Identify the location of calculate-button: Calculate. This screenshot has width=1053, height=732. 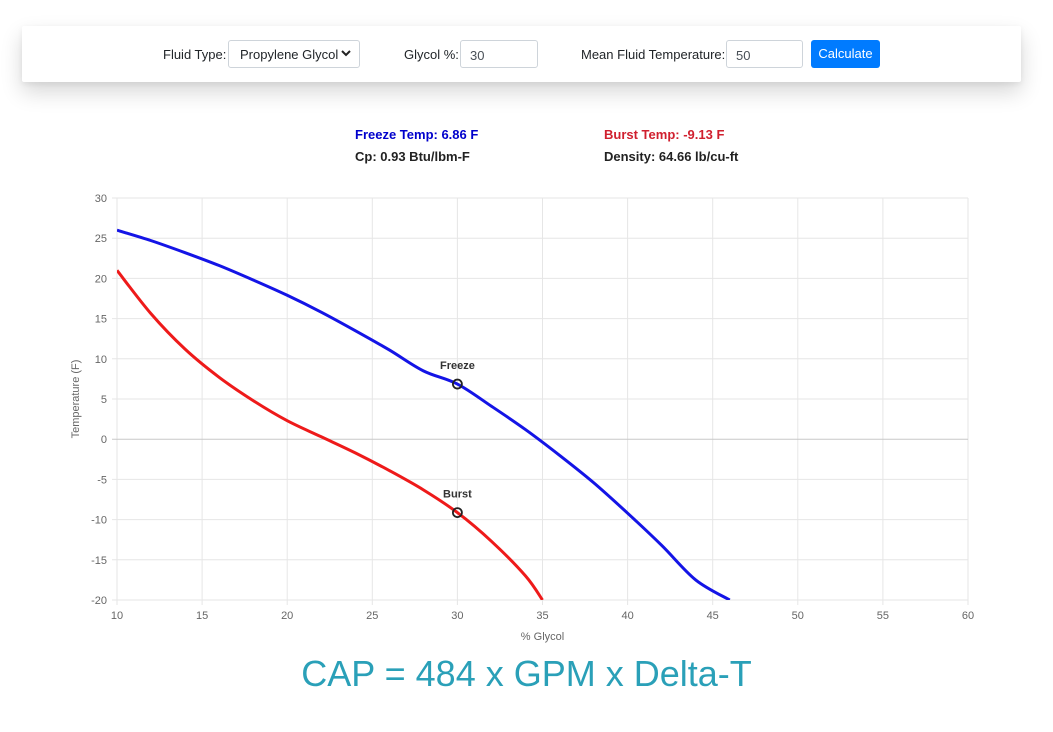
(845, 54).